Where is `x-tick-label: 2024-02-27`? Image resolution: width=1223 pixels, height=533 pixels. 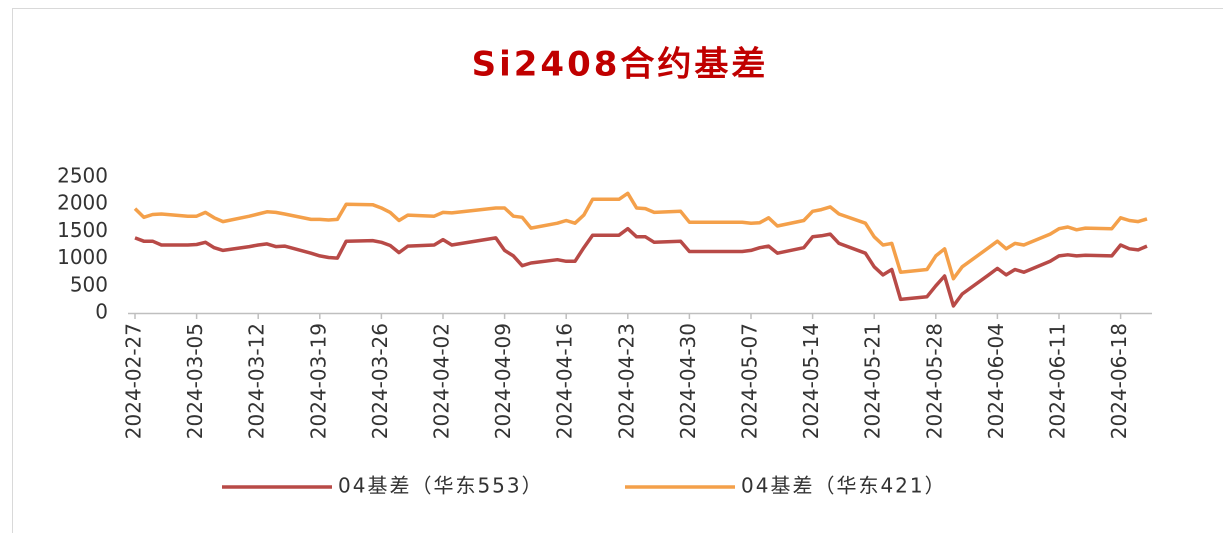 x-tick-label: 2024-02-27 is located at coordinates (134, 381).